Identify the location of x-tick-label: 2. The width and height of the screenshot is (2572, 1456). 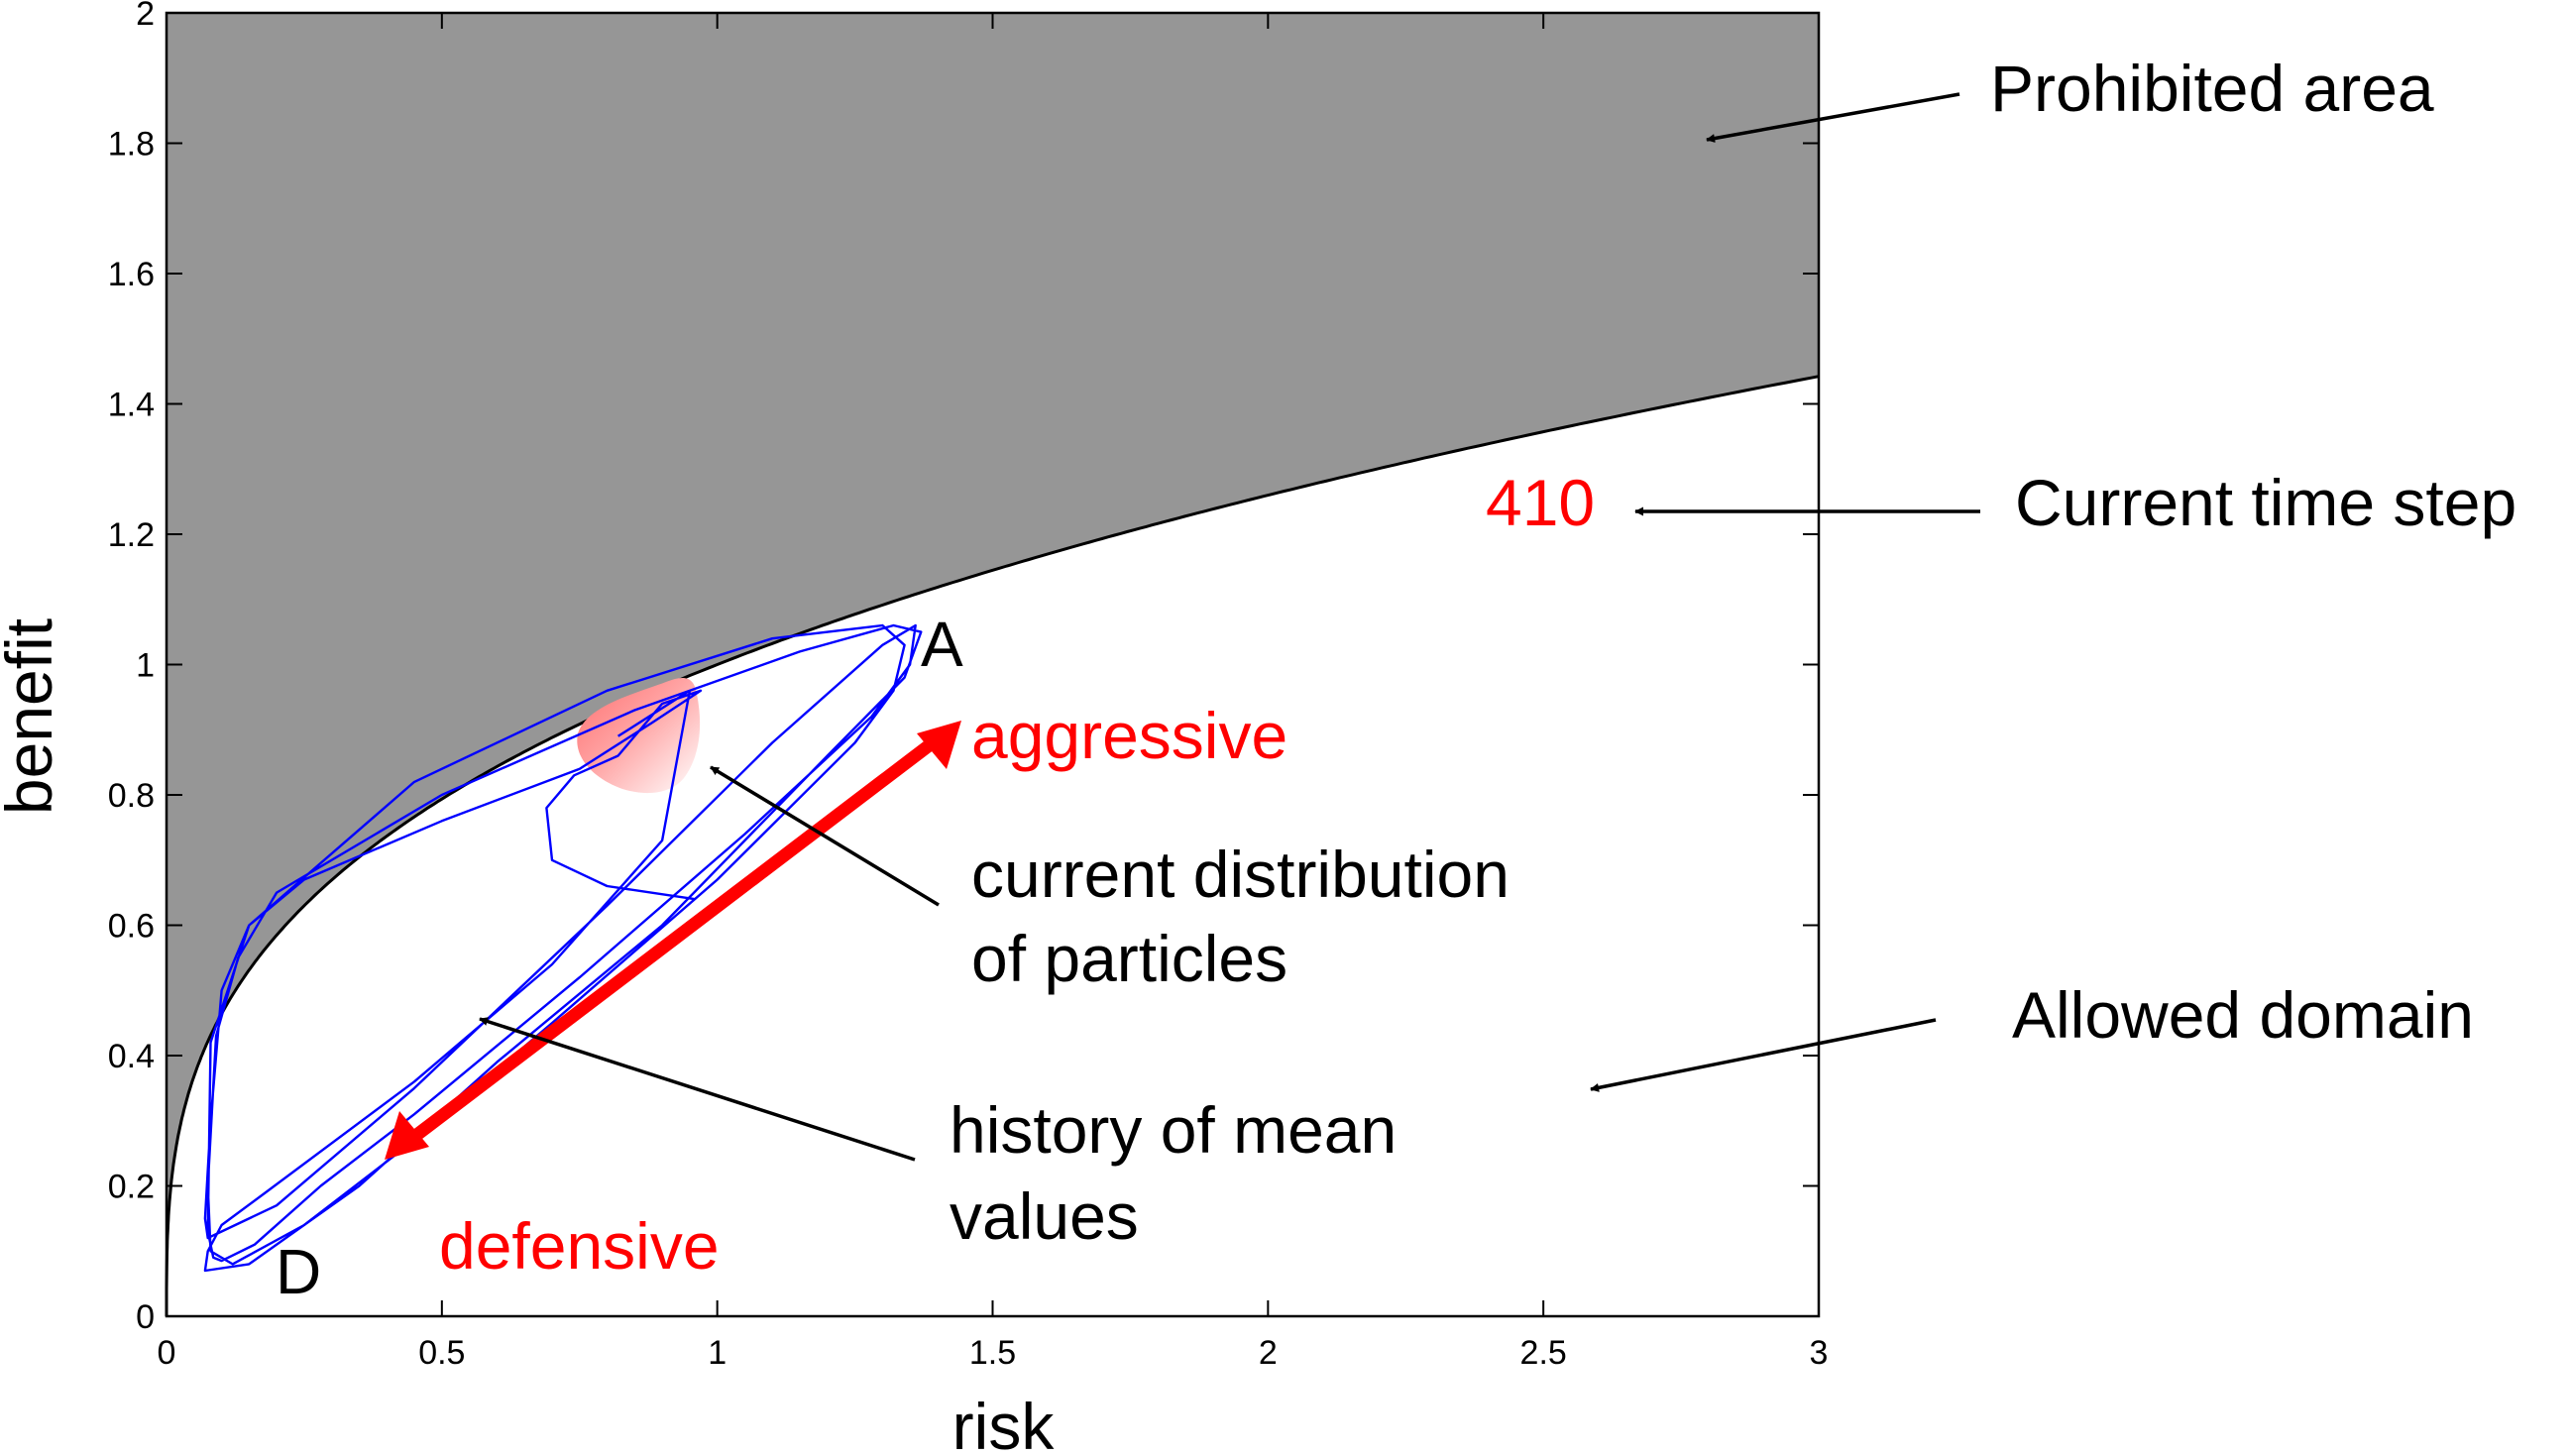
(1268, 1353).